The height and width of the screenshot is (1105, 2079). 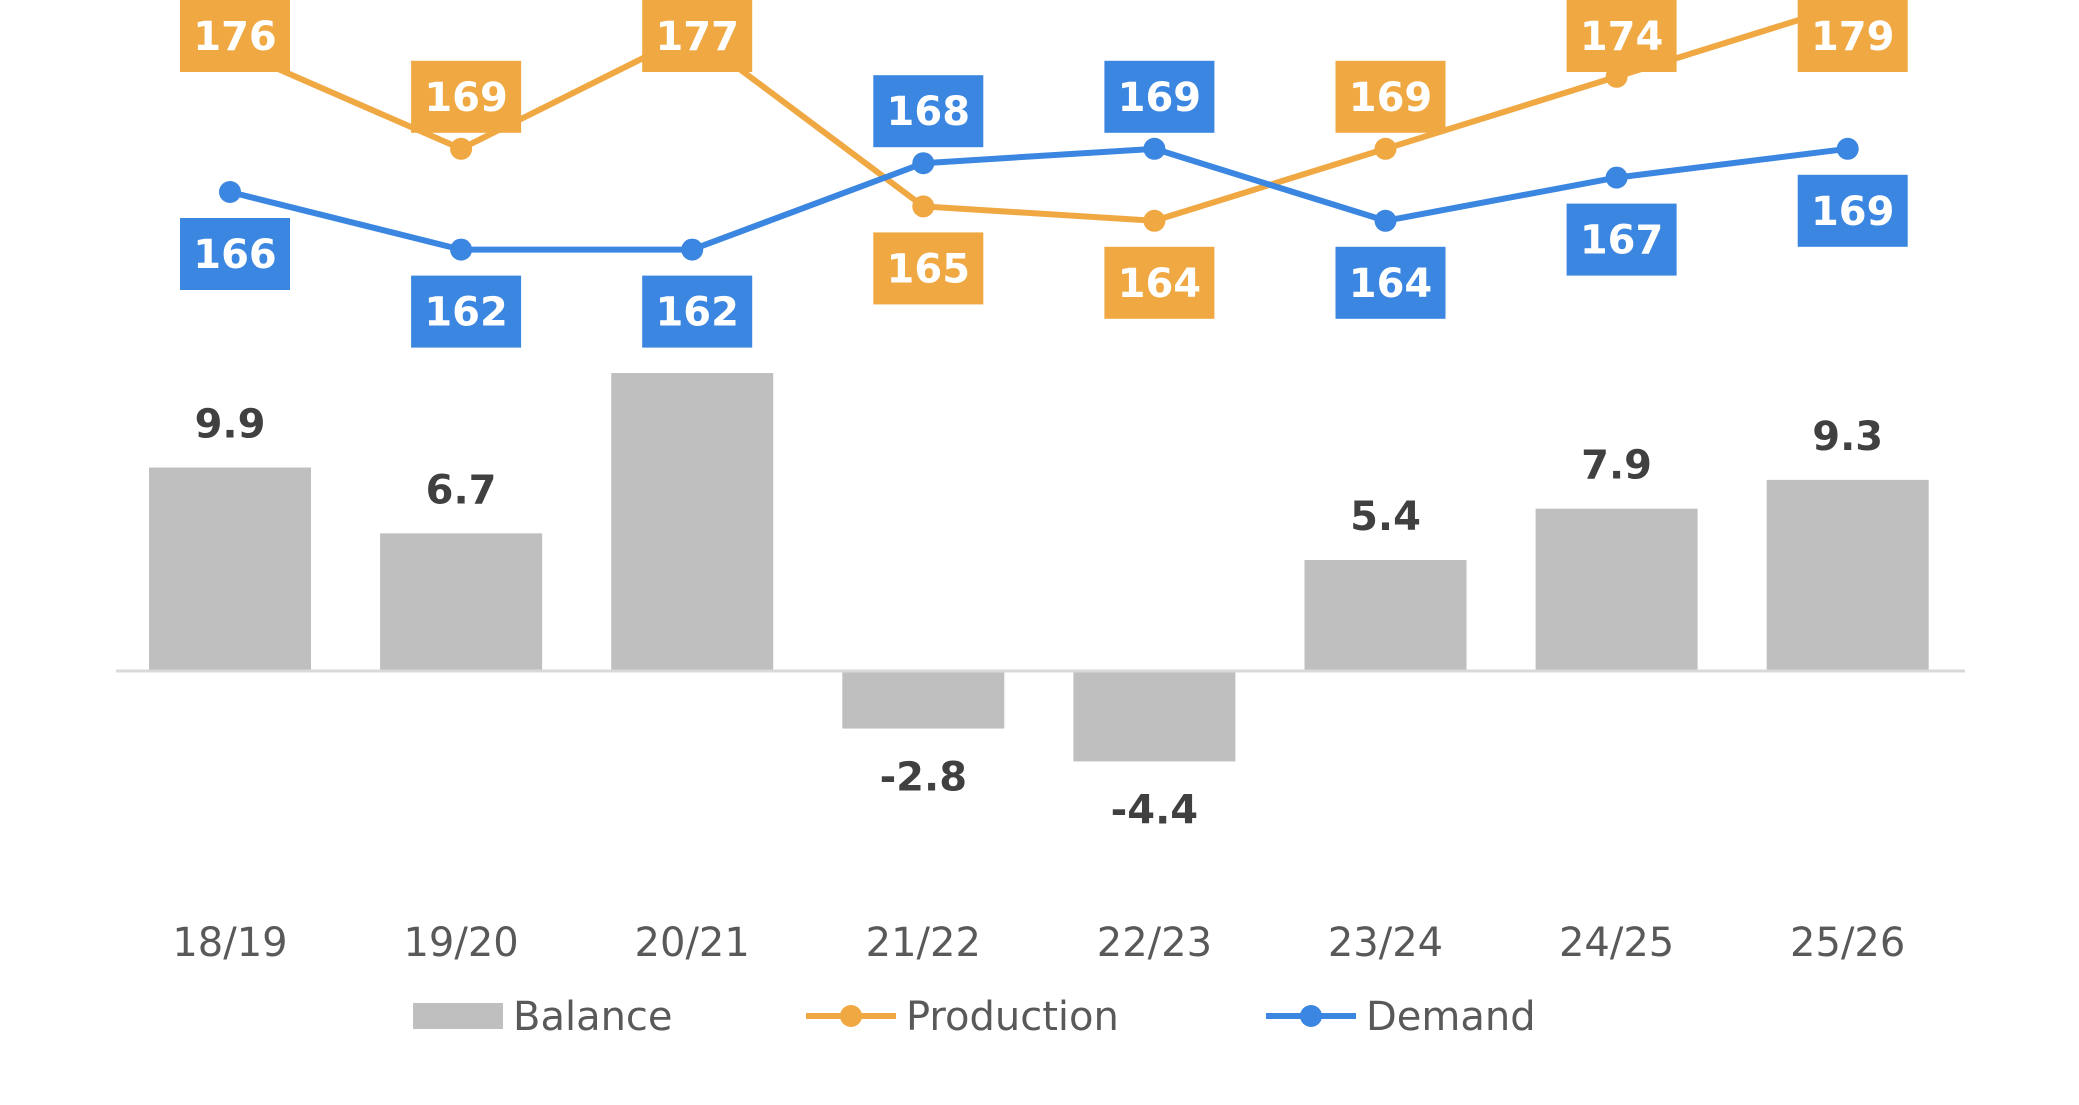 I want to click on production-label-text: 177, so click(x=697, y=37).